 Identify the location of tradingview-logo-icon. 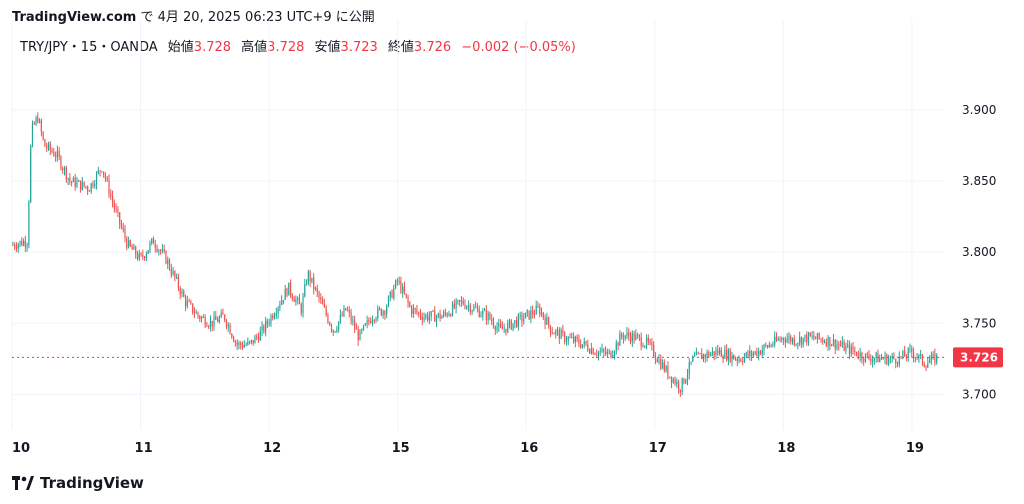
(23, 483).